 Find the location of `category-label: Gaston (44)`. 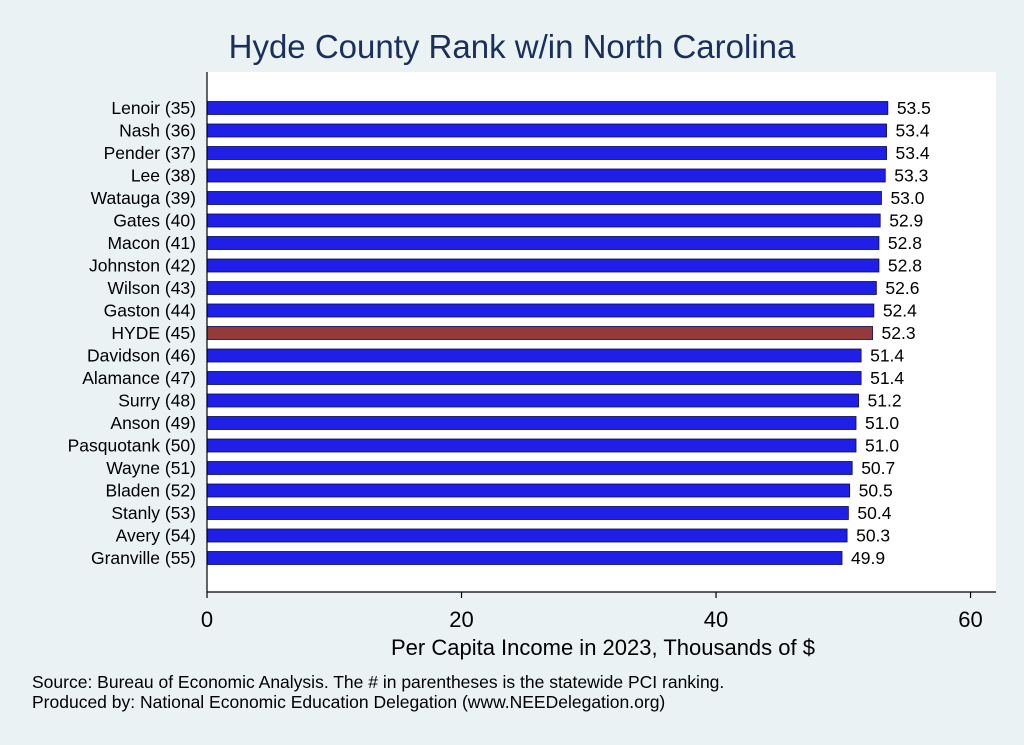

category-label: Gaston (44) is located at coordinates (150, 311).